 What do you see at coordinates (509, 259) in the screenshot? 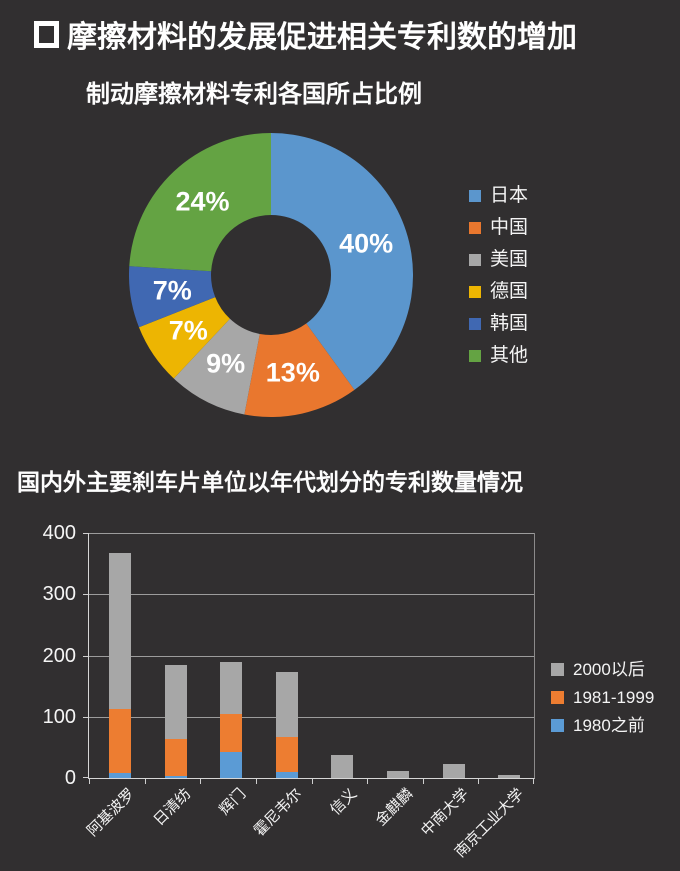
I see `pie-legend-label: 美国` at bounding box center [509, 259].